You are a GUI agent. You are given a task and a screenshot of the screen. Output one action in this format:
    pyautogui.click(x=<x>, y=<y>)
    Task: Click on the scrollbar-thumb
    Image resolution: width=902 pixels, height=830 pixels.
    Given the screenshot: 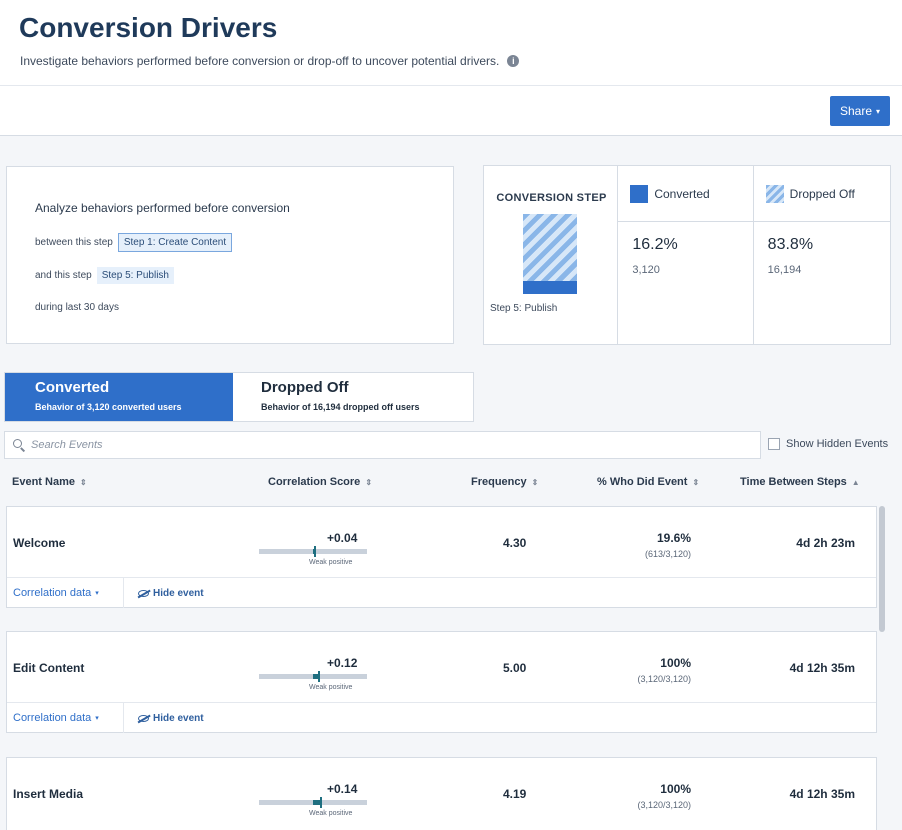 What is the action you would take?
    pyautogui.click(x=882, y=569)
    